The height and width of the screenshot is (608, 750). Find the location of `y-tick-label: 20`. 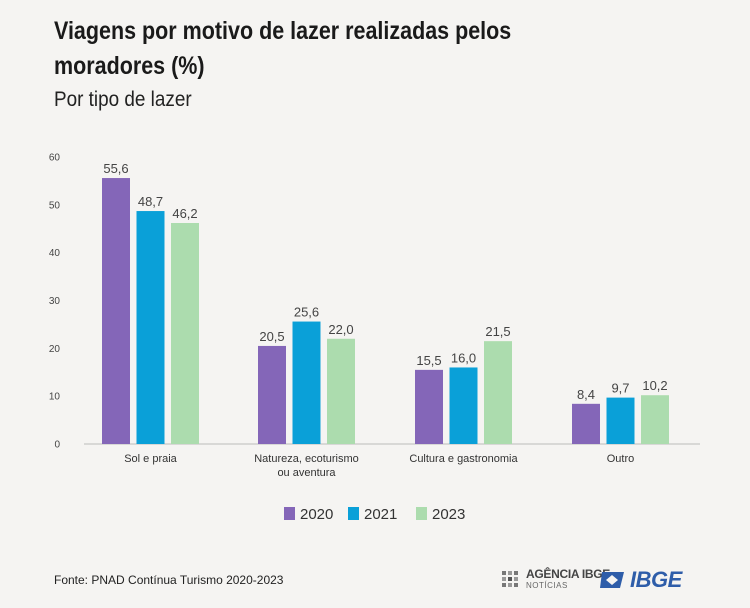

y-tick-label: 20 is located at coordinates (55, 349).